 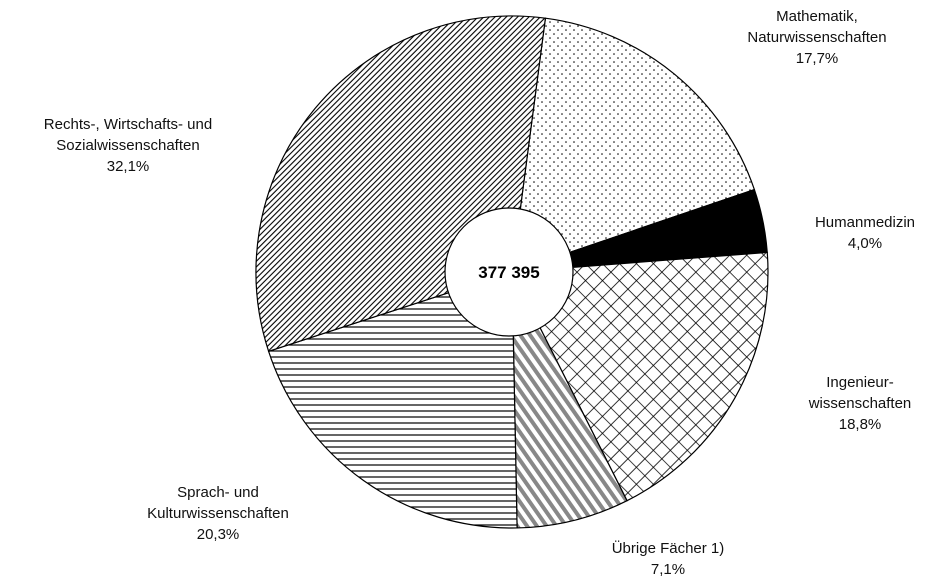 I want to click on center-hole, so click(x=509, y=272).